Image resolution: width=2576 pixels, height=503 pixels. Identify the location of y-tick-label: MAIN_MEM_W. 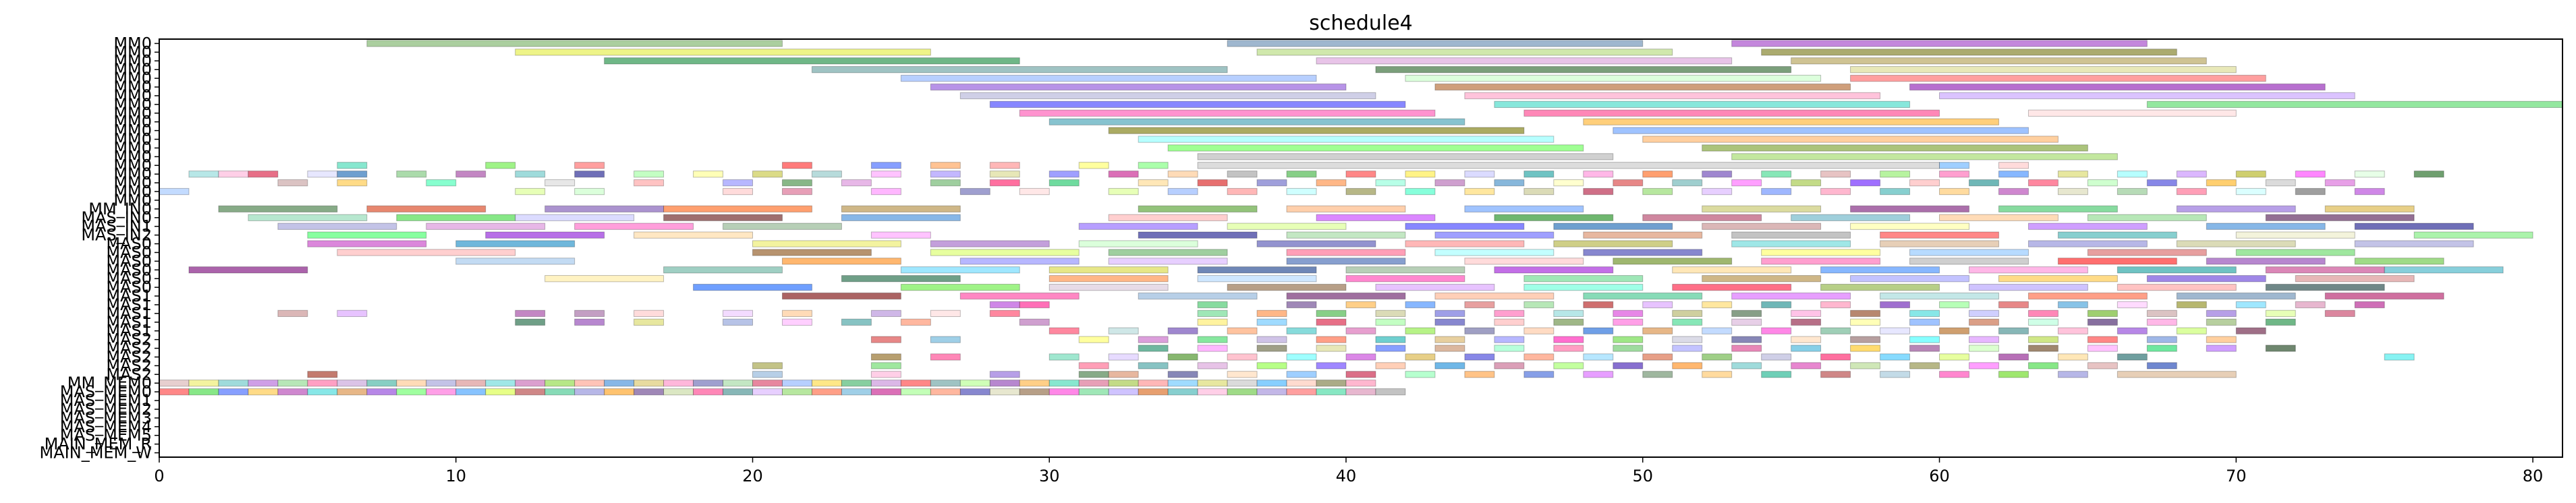
(96, 454).